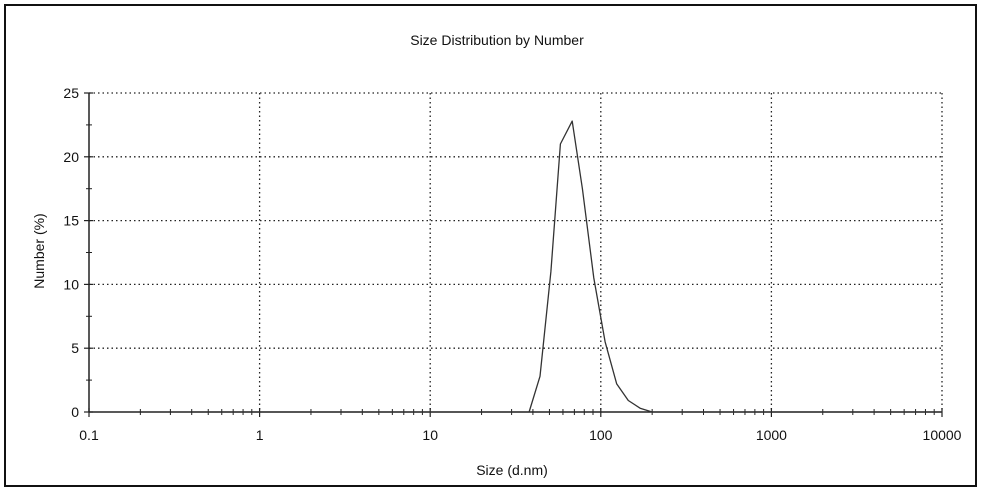 This screenshot has height=496, width=986. What do you see at coordinates (71, 284) in the screenshot?
I see `y-tick-label: 10` at bounding box center [71, 284].